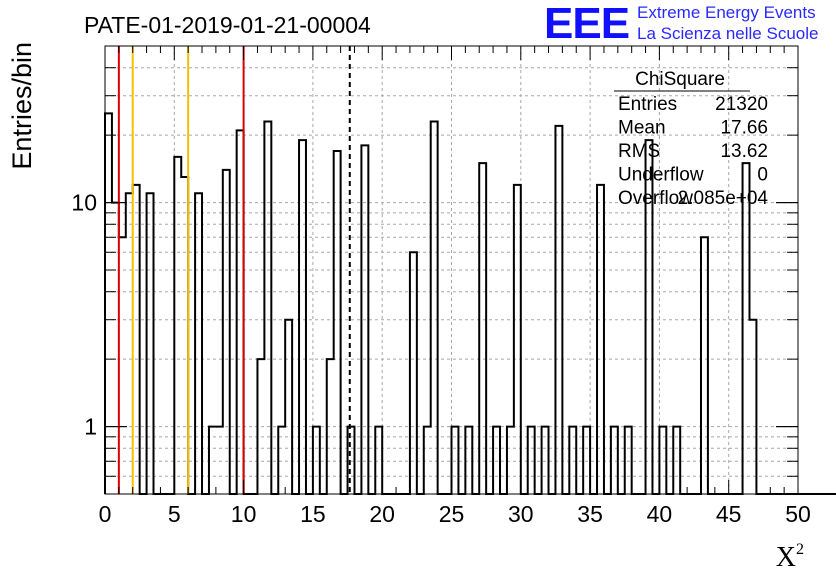 Image resolution: width=836 pixels, height=572 pixels. What do you see at coordinates (741, 104) in the screenshot?
I see `stats-value: 21320` at bounding box center [741, 104].